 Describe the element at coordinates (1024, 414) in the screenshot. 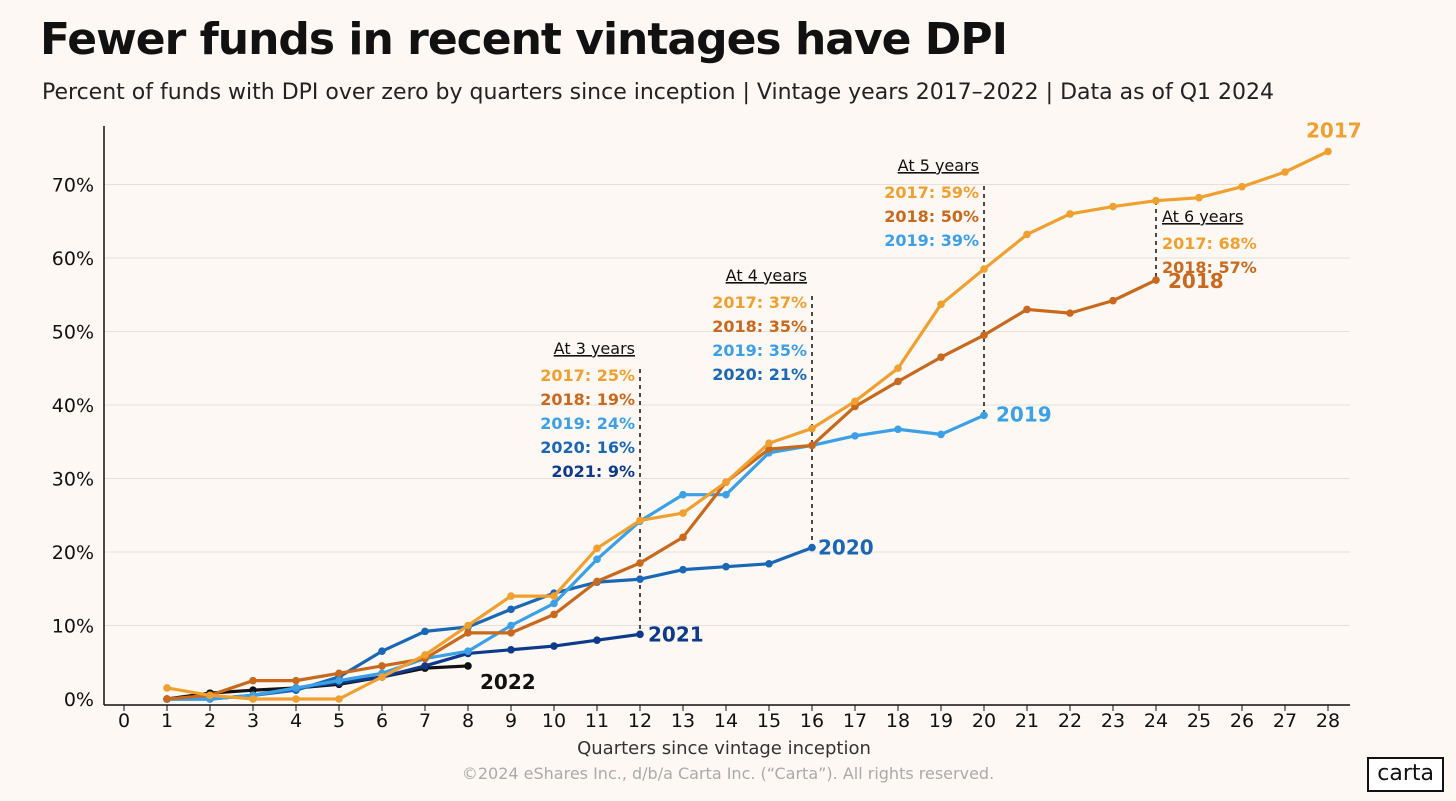

I see `series-label-2019: 2019` at that location.